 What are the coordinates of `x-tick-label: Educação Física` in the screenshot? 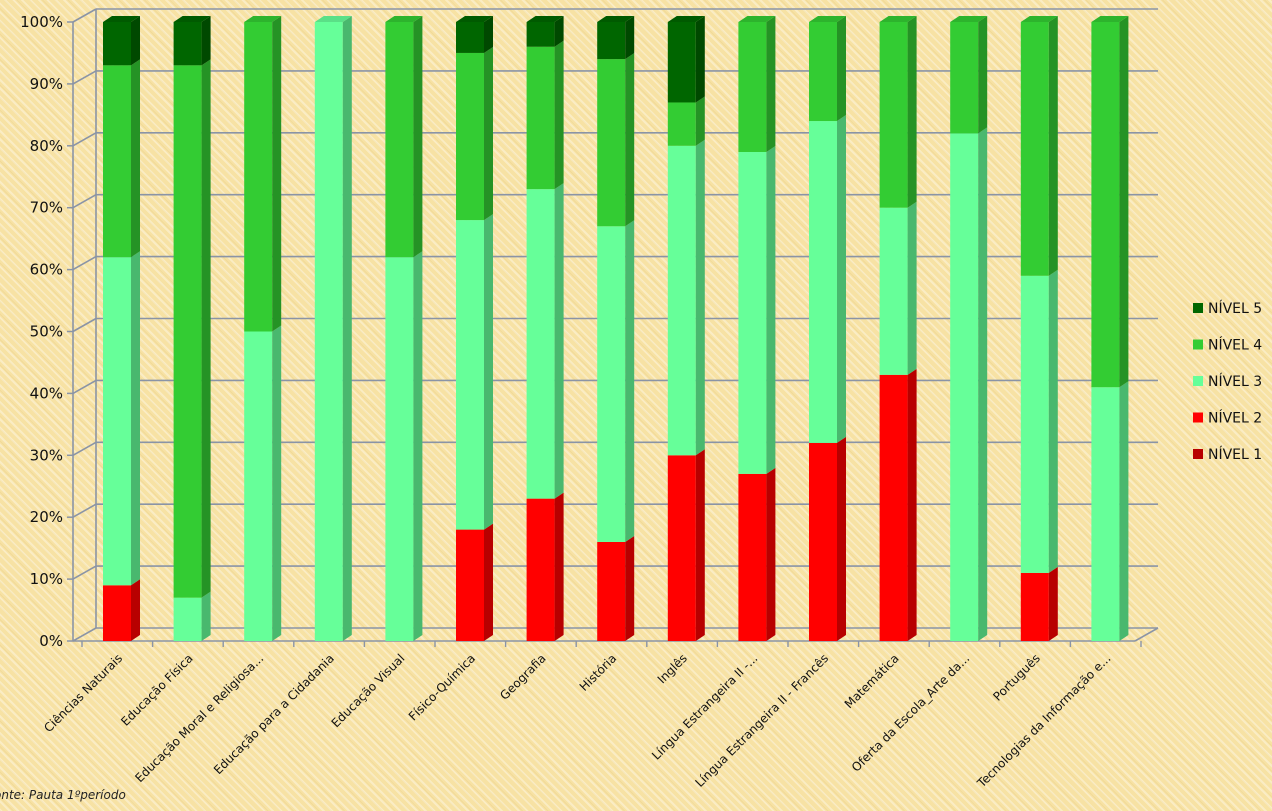 It's located at (157, 690).